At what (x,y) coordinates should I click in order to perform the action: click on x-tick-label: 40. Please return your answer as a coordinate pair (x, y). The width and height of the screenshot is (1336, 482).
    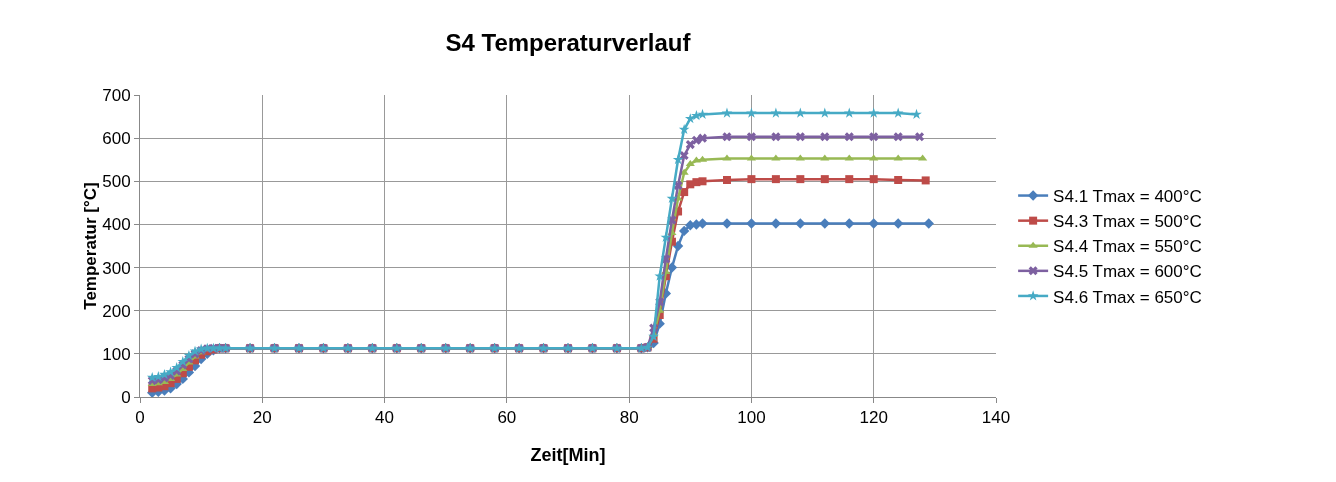
    Looking at the image, I should click on (385, 418).